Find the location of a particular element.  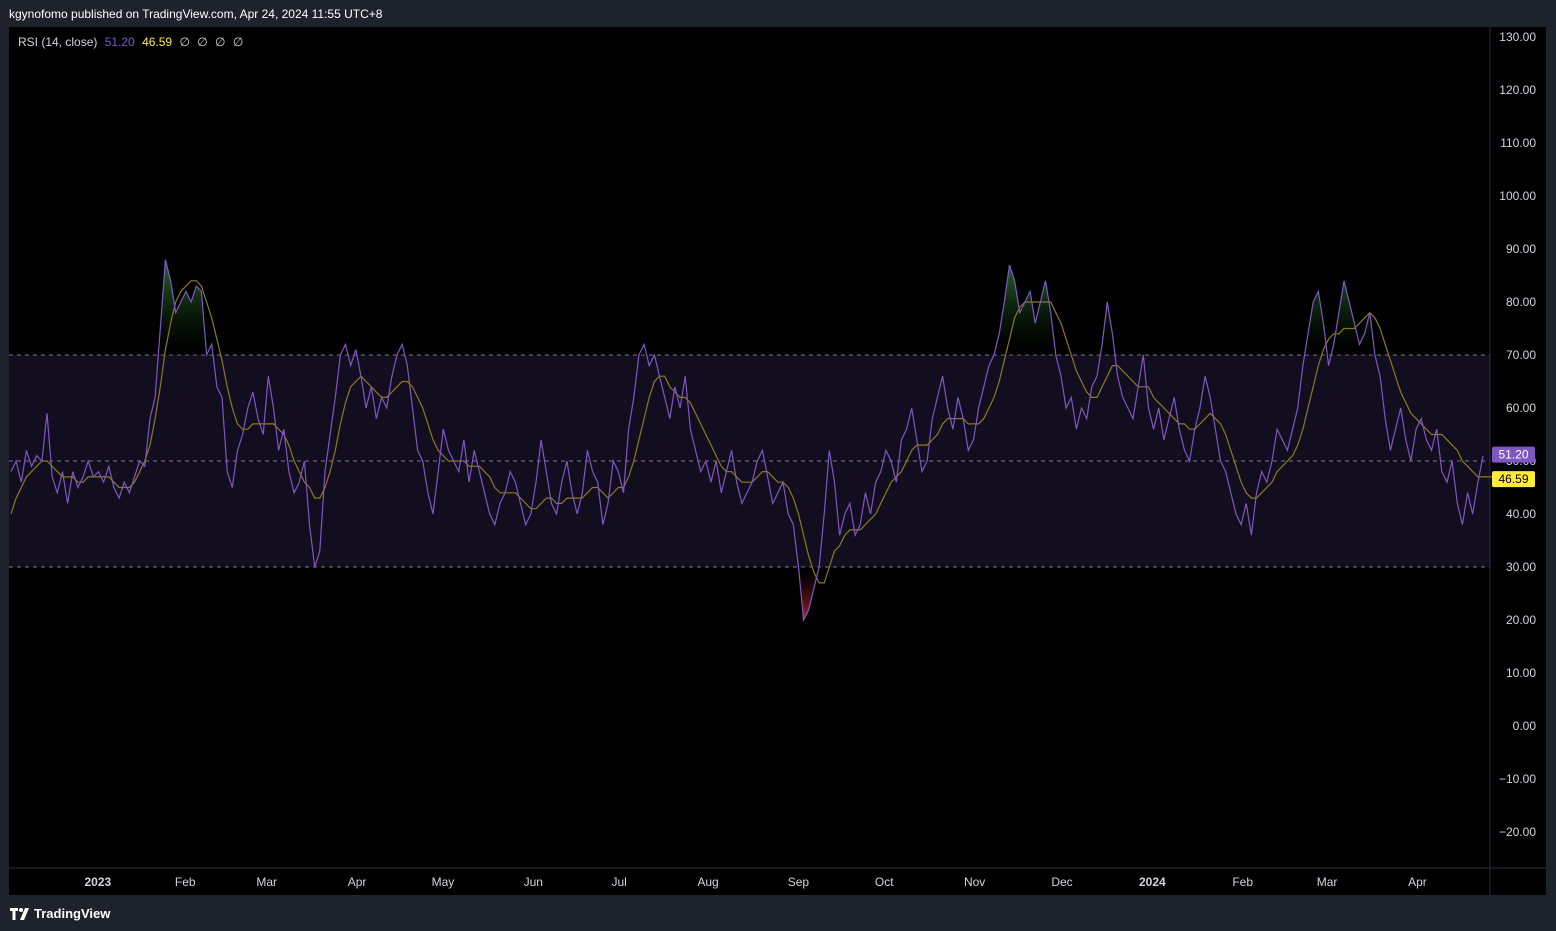

empty-value-4: ∅ is located at coordinates (238, 42).